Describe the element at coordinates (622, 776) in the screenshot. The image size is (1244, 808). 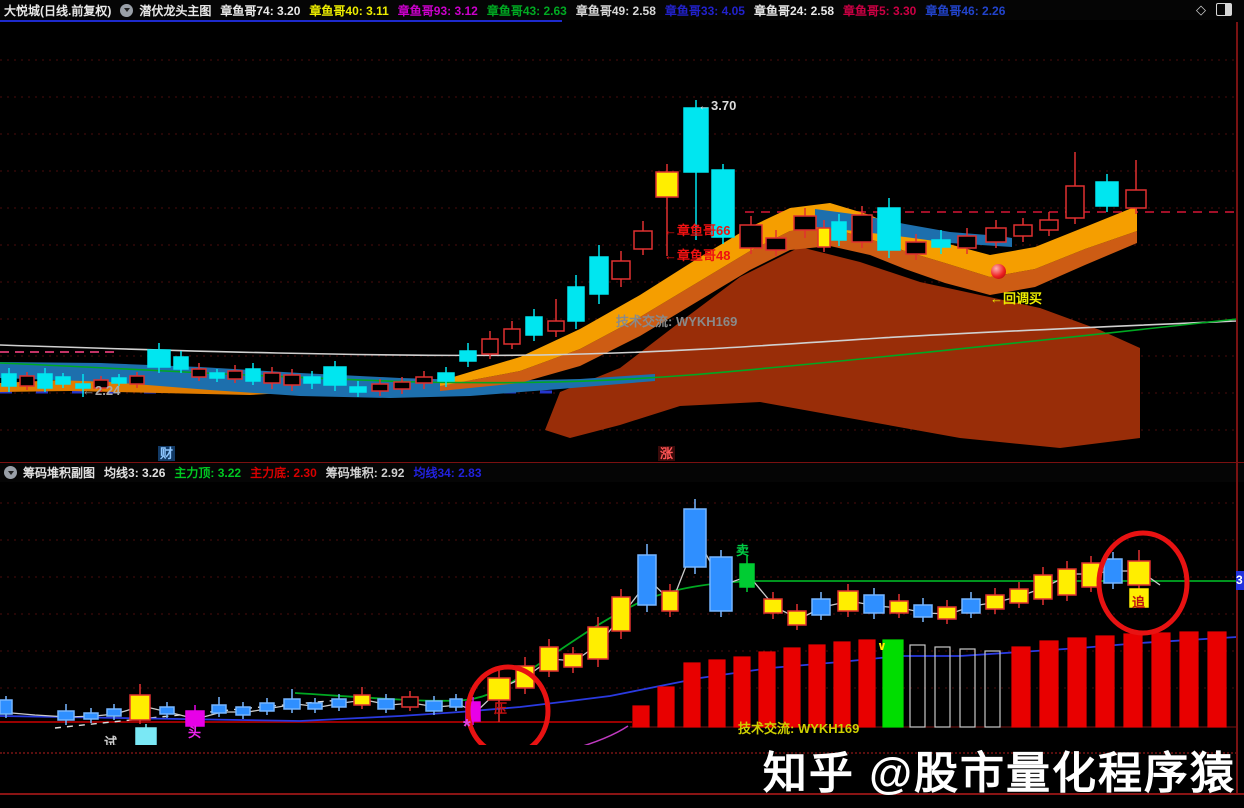
I see `watermark-band` at that location.